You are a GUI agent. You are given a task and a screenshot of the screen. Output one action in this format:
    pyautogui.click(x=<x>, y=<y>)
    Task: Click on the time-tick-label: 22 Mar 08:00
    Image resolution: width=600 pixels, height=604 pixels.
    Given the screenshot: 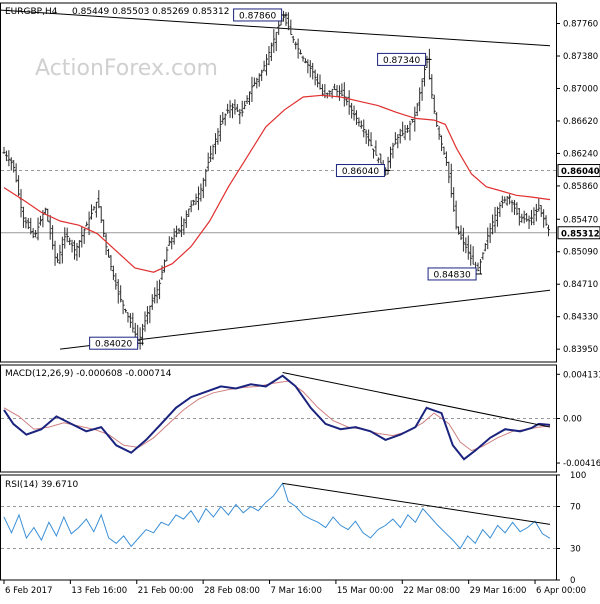 What is the action you would take?
    pyautogui.click(x=431, y=591)
    